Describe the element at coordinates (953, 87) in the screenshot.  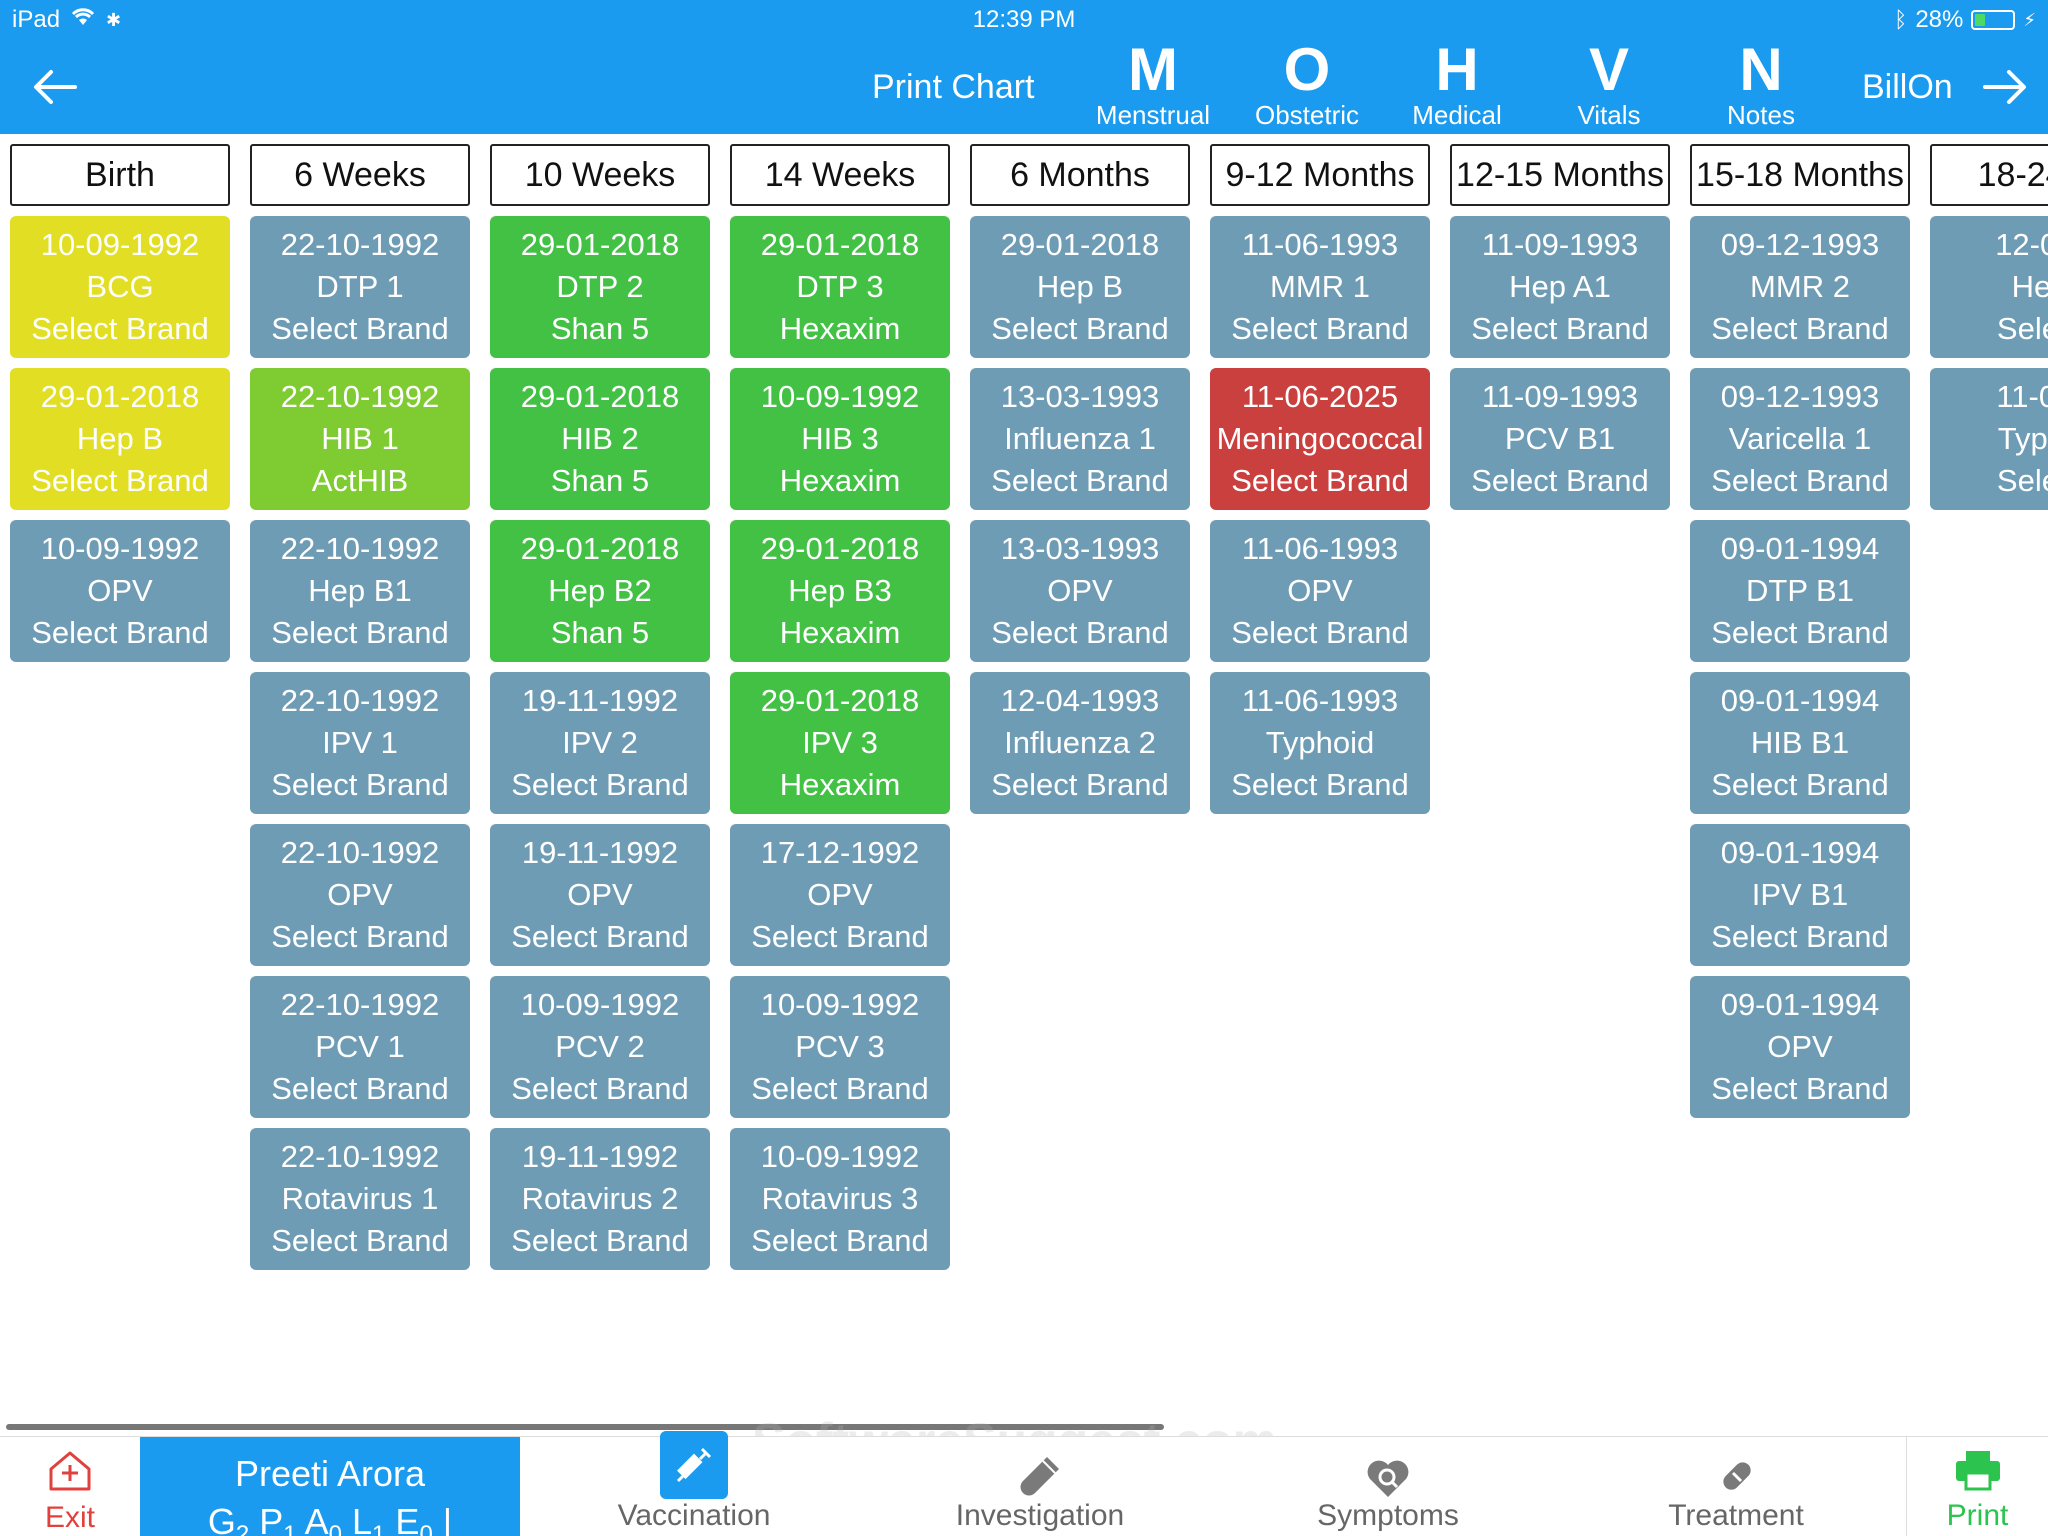
I see `print-chart-button: Print Chart` at that location.